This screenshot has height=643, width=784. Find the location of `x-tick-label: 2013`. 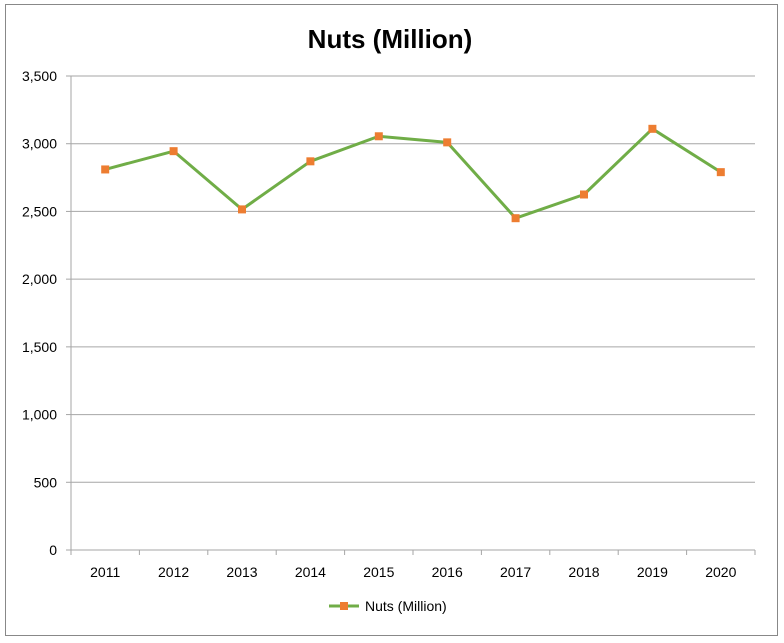

x-tick-label: 2013 is located at coordinates (241, 572).